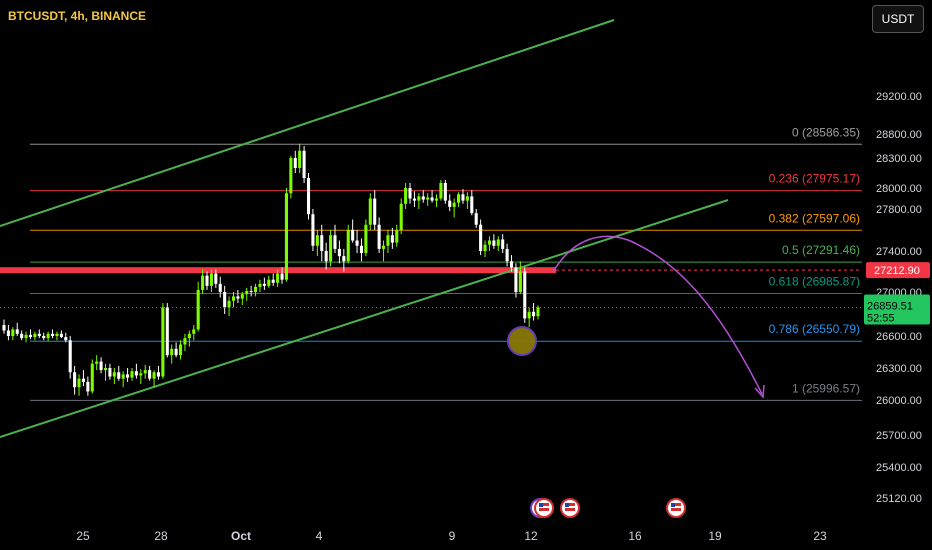 The image size is (932, 550). What do you see at coordinates (899, 189) in the screenshot?
I see `price-tick-label: 28000.00` at bounding box center [899, 189].